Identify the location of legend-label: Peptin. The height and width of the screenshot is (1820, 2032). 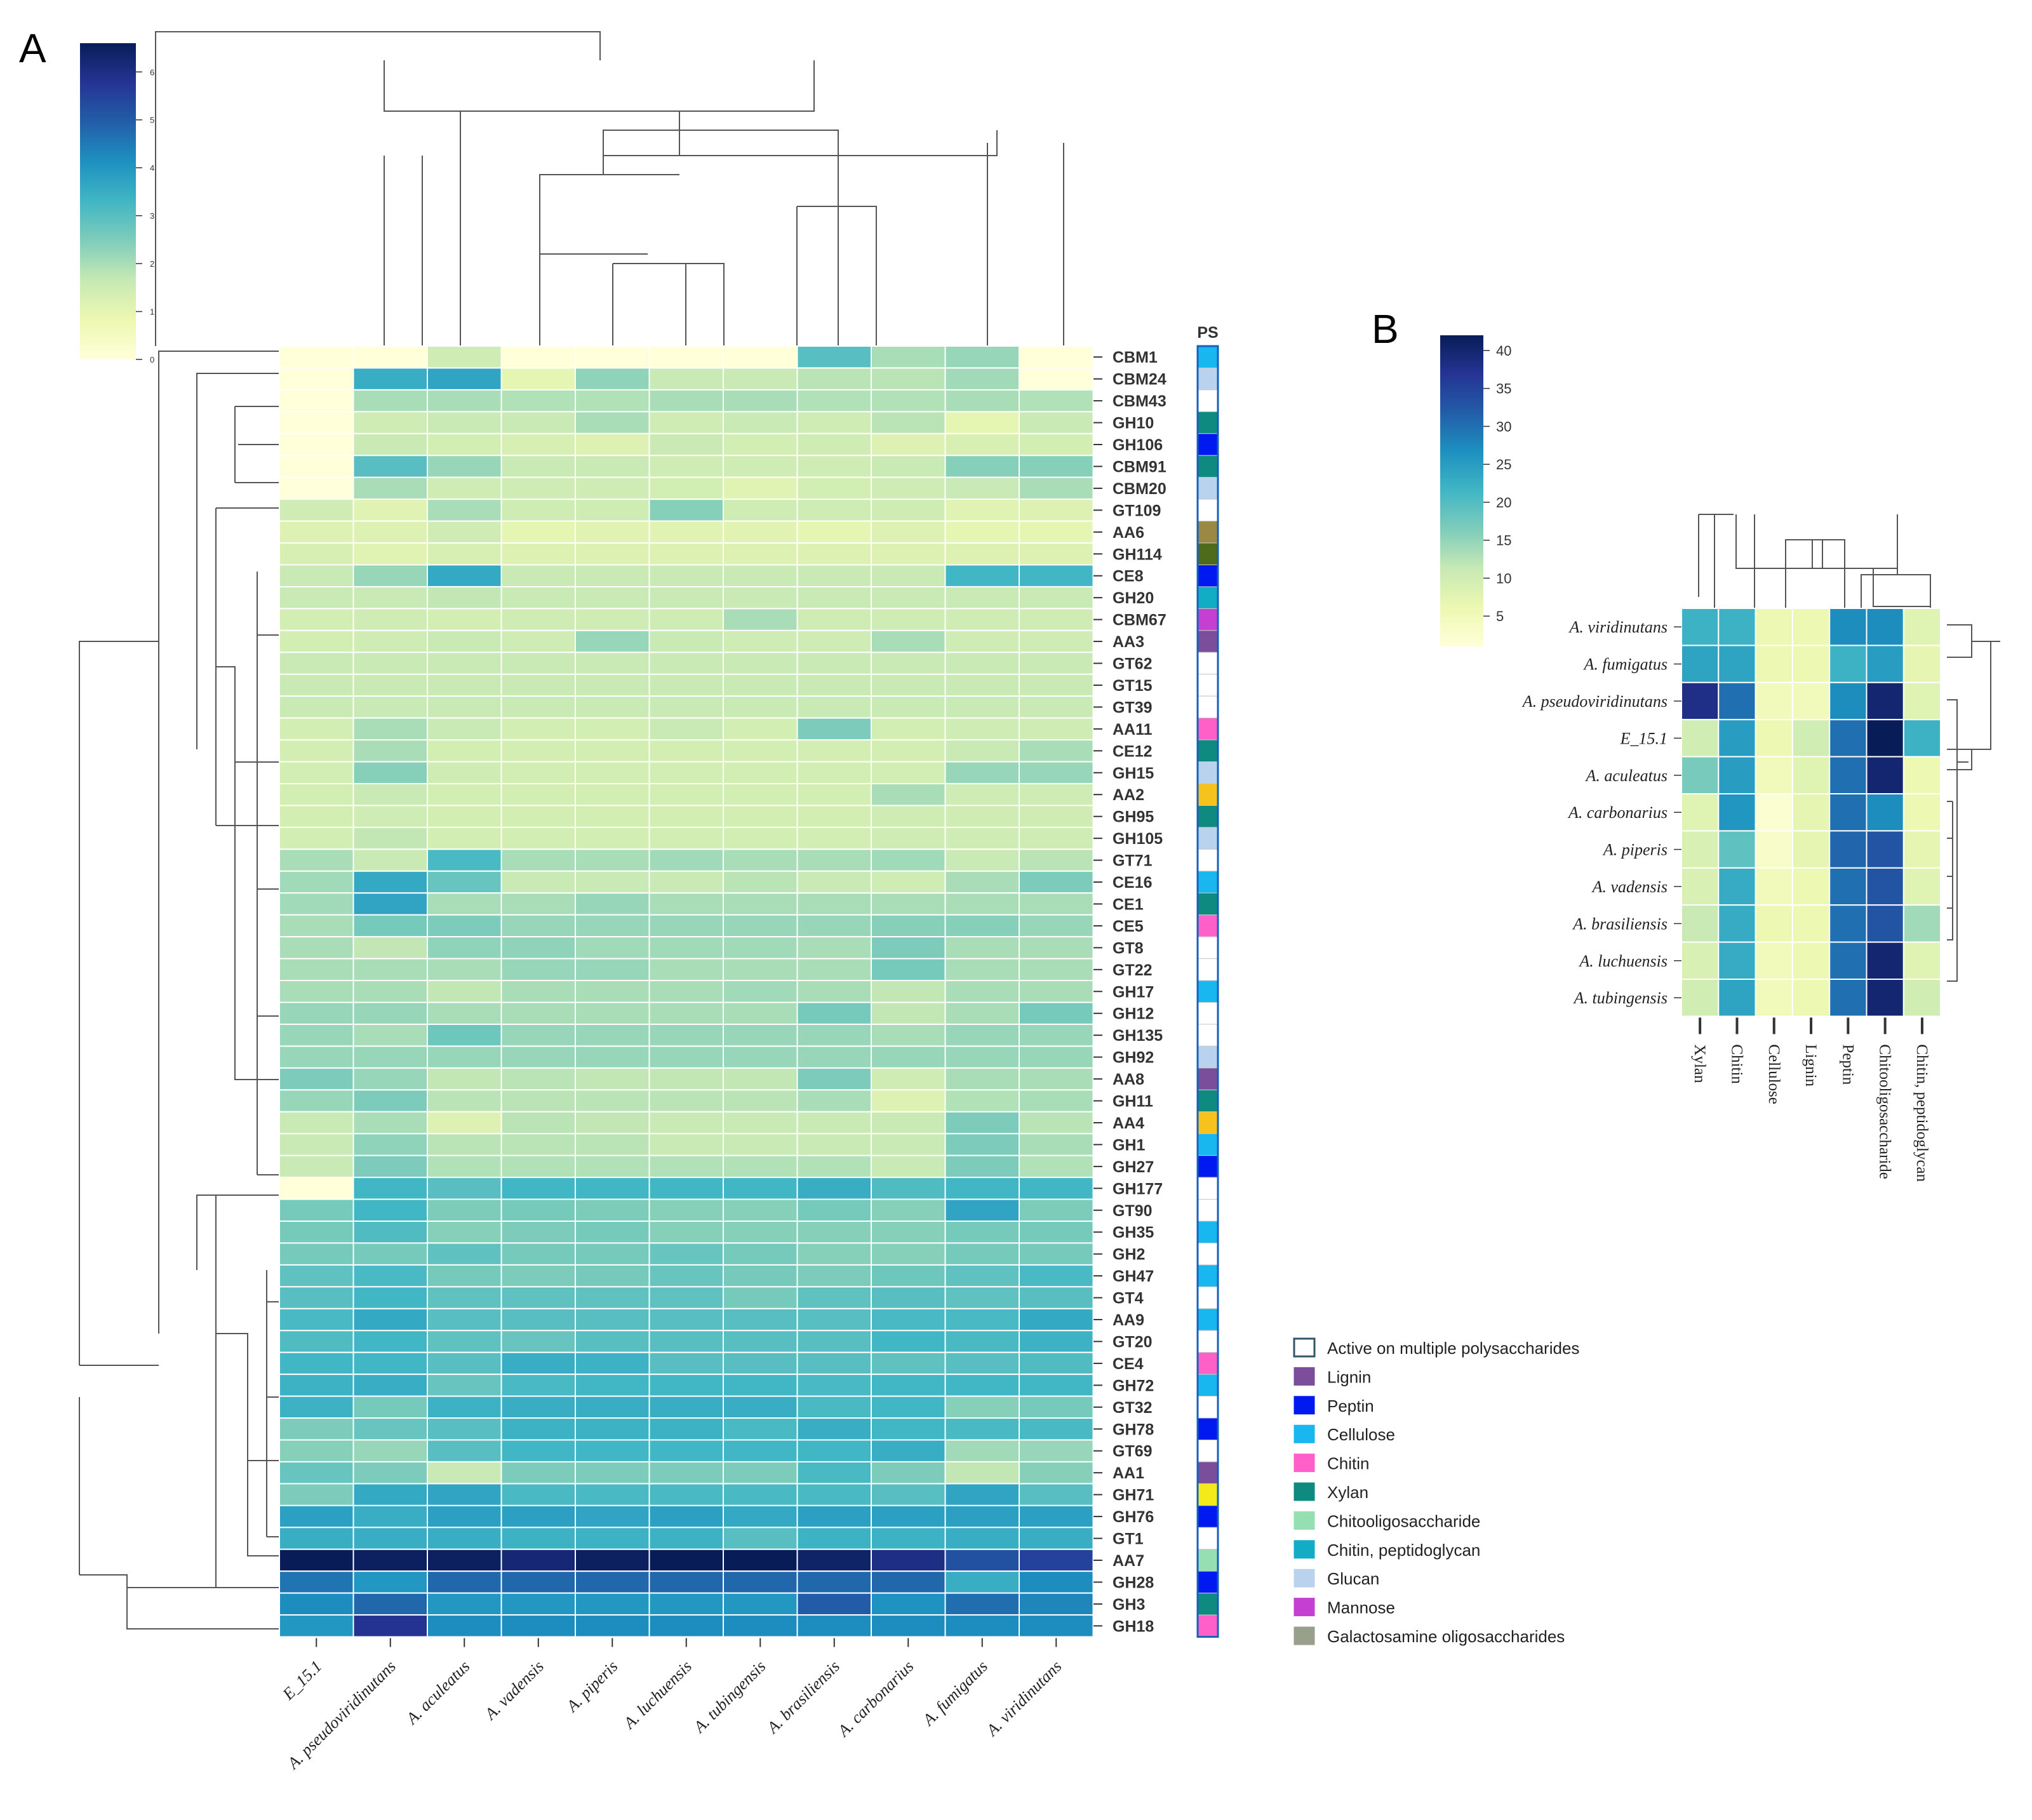
(1351, 1405).